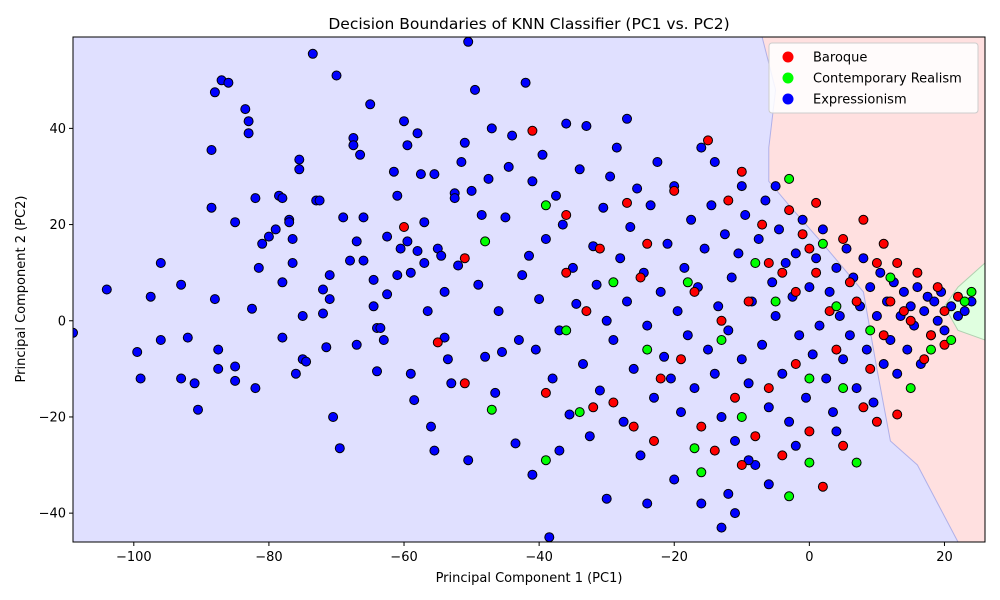 The height and width of the screenshot is (600, 1000). Describe the element at coordinates (268, 557) in the screenshot. I see `x-tick-label: −80` at that location.